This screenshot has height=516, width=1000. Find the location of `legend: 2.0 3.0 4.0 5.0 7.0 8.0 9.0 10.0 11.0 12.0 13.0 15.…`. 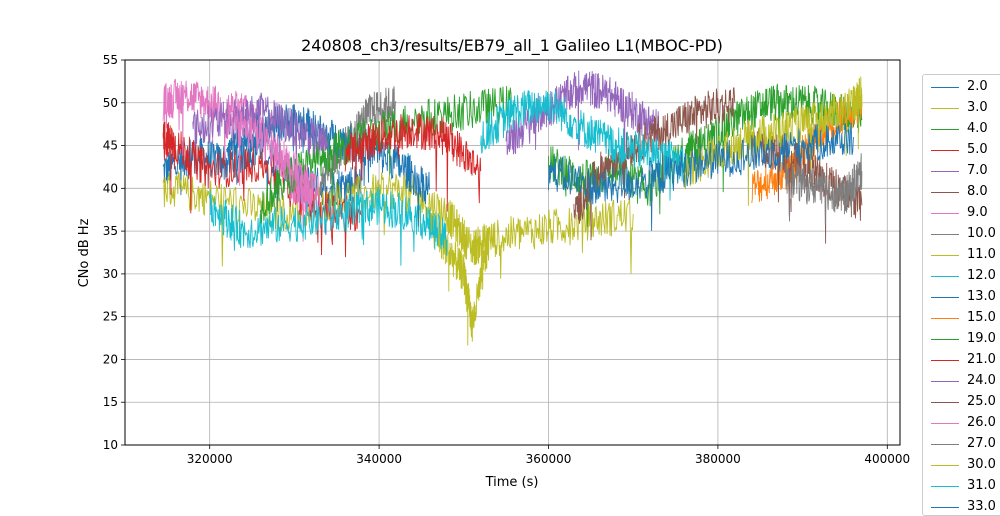

legend: 2.0 3.0 4.0 5.0 7.0 8.0 9.0 10.0 11.0 12.0 13.0 15.… is located at coordinates (961, 295).